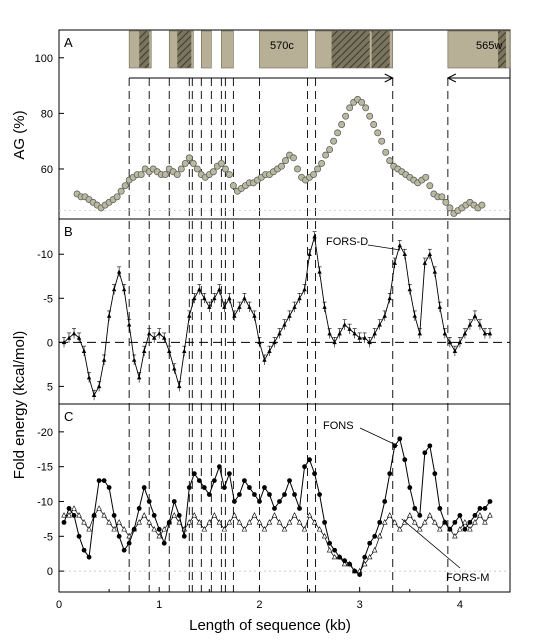 The width and height of the screenshot is (539, 642). I want to click on y-tick-label: -5, so click(48, 537).